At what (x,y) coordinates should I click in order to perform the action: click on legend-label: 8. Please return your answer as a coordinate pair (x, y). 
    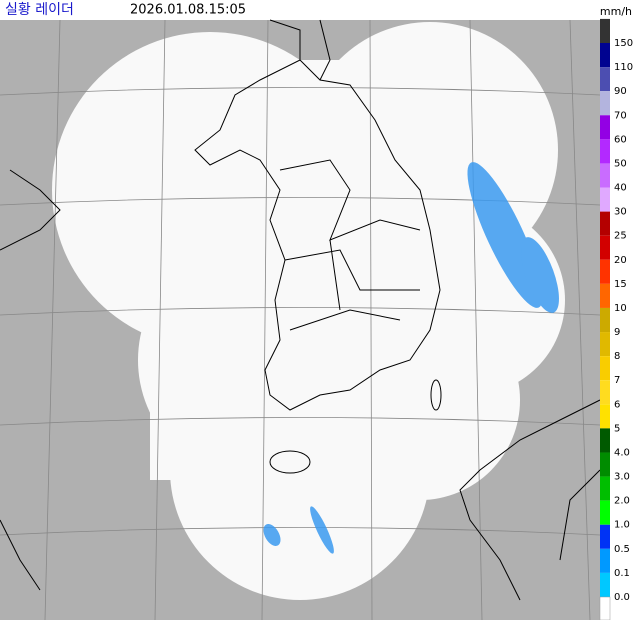
    Looking at the image, I should click on (617, 356).